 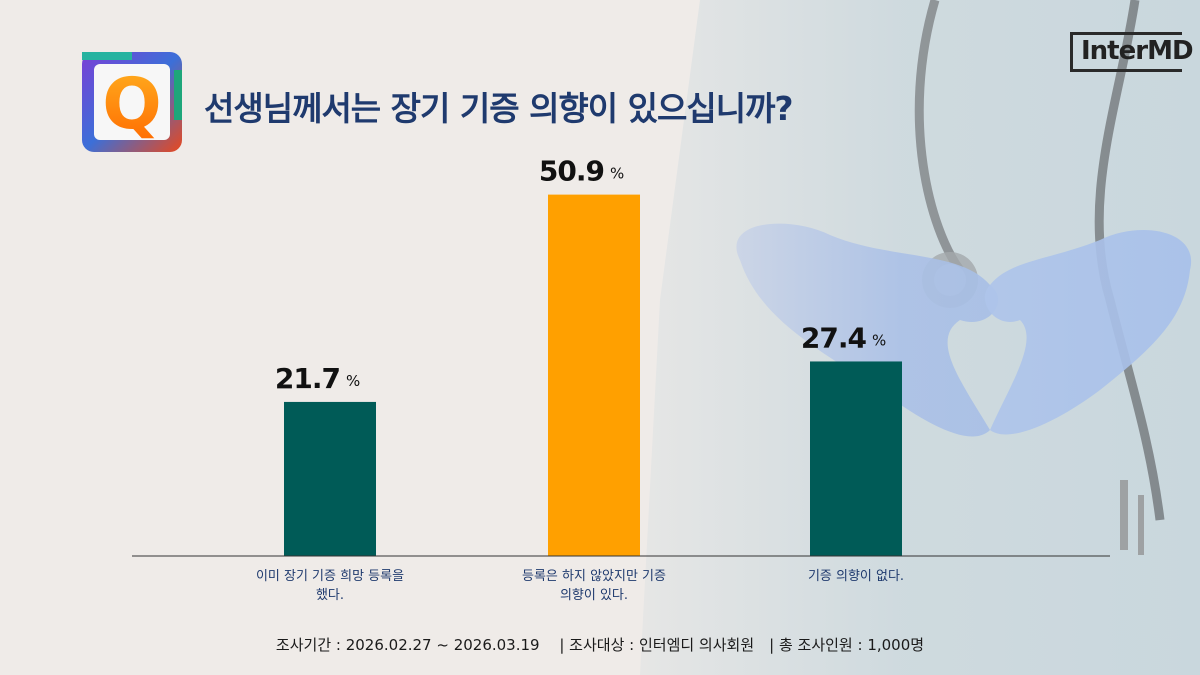 What do you see at coordinates (307, 378) in the screenshot?
I see `value-label-1: 21.7` at bounding box center [307, 378].